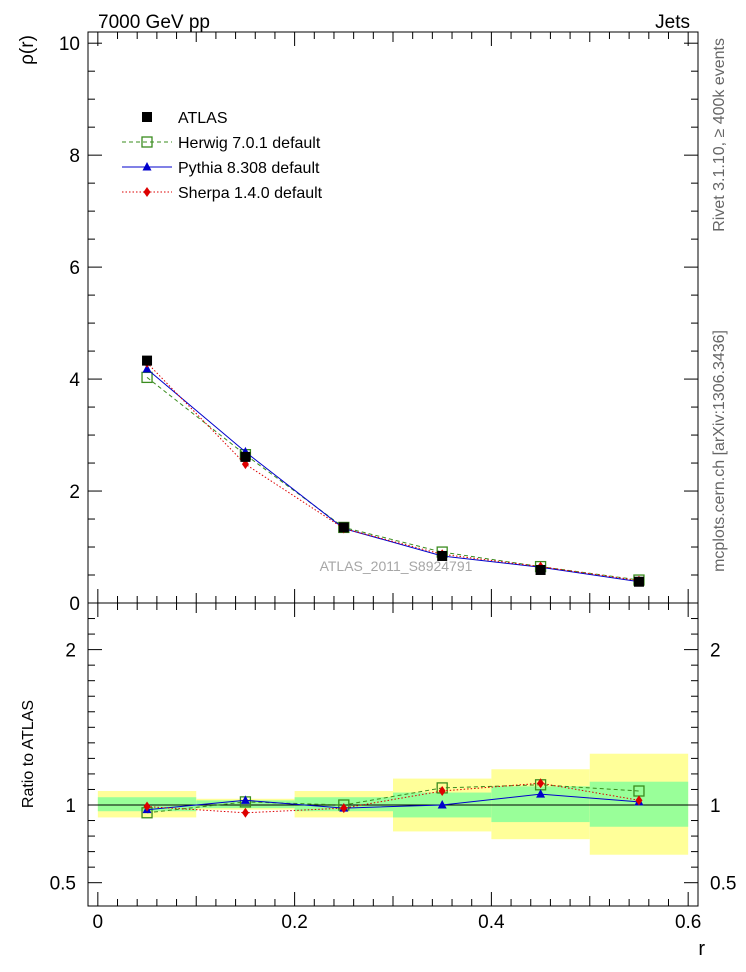 This screenshot has width=746, height=972. I want to click on legend-label-atlas: ATLAS, so click(203, 118).